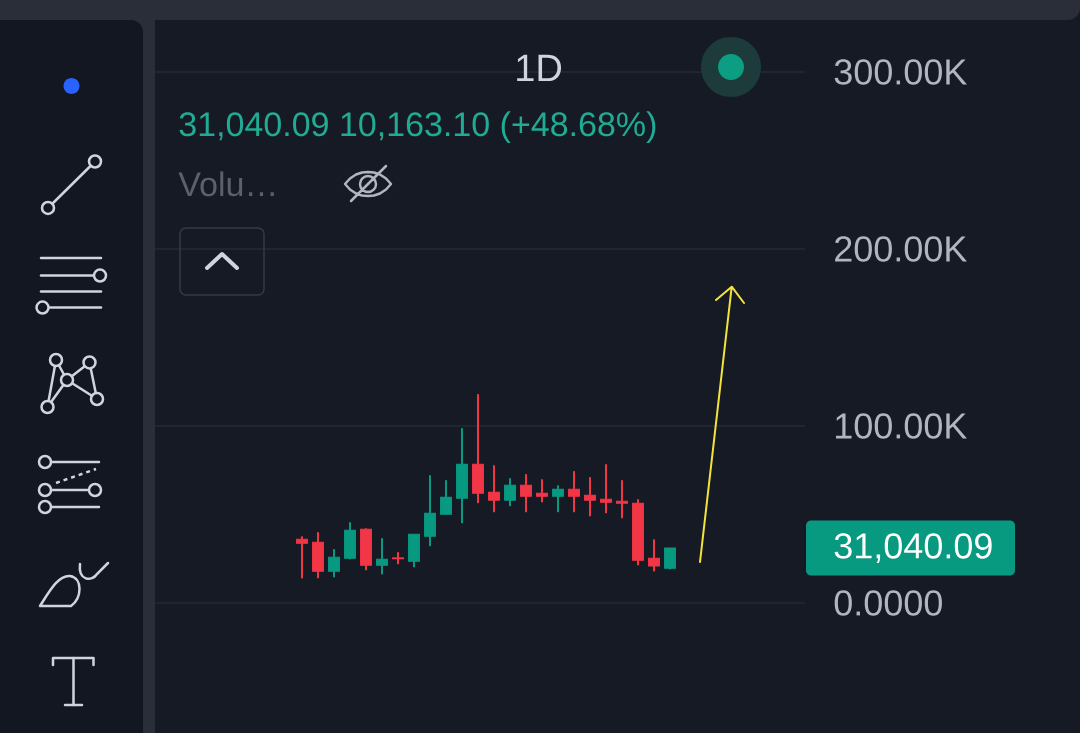 Image resolution: width=1080 pixels, height=733 pixels. What do you see at coordinates (900, 72) in the screenshot?
I see `y-tick-label: 300.00K` at bounding box center [900, 72].